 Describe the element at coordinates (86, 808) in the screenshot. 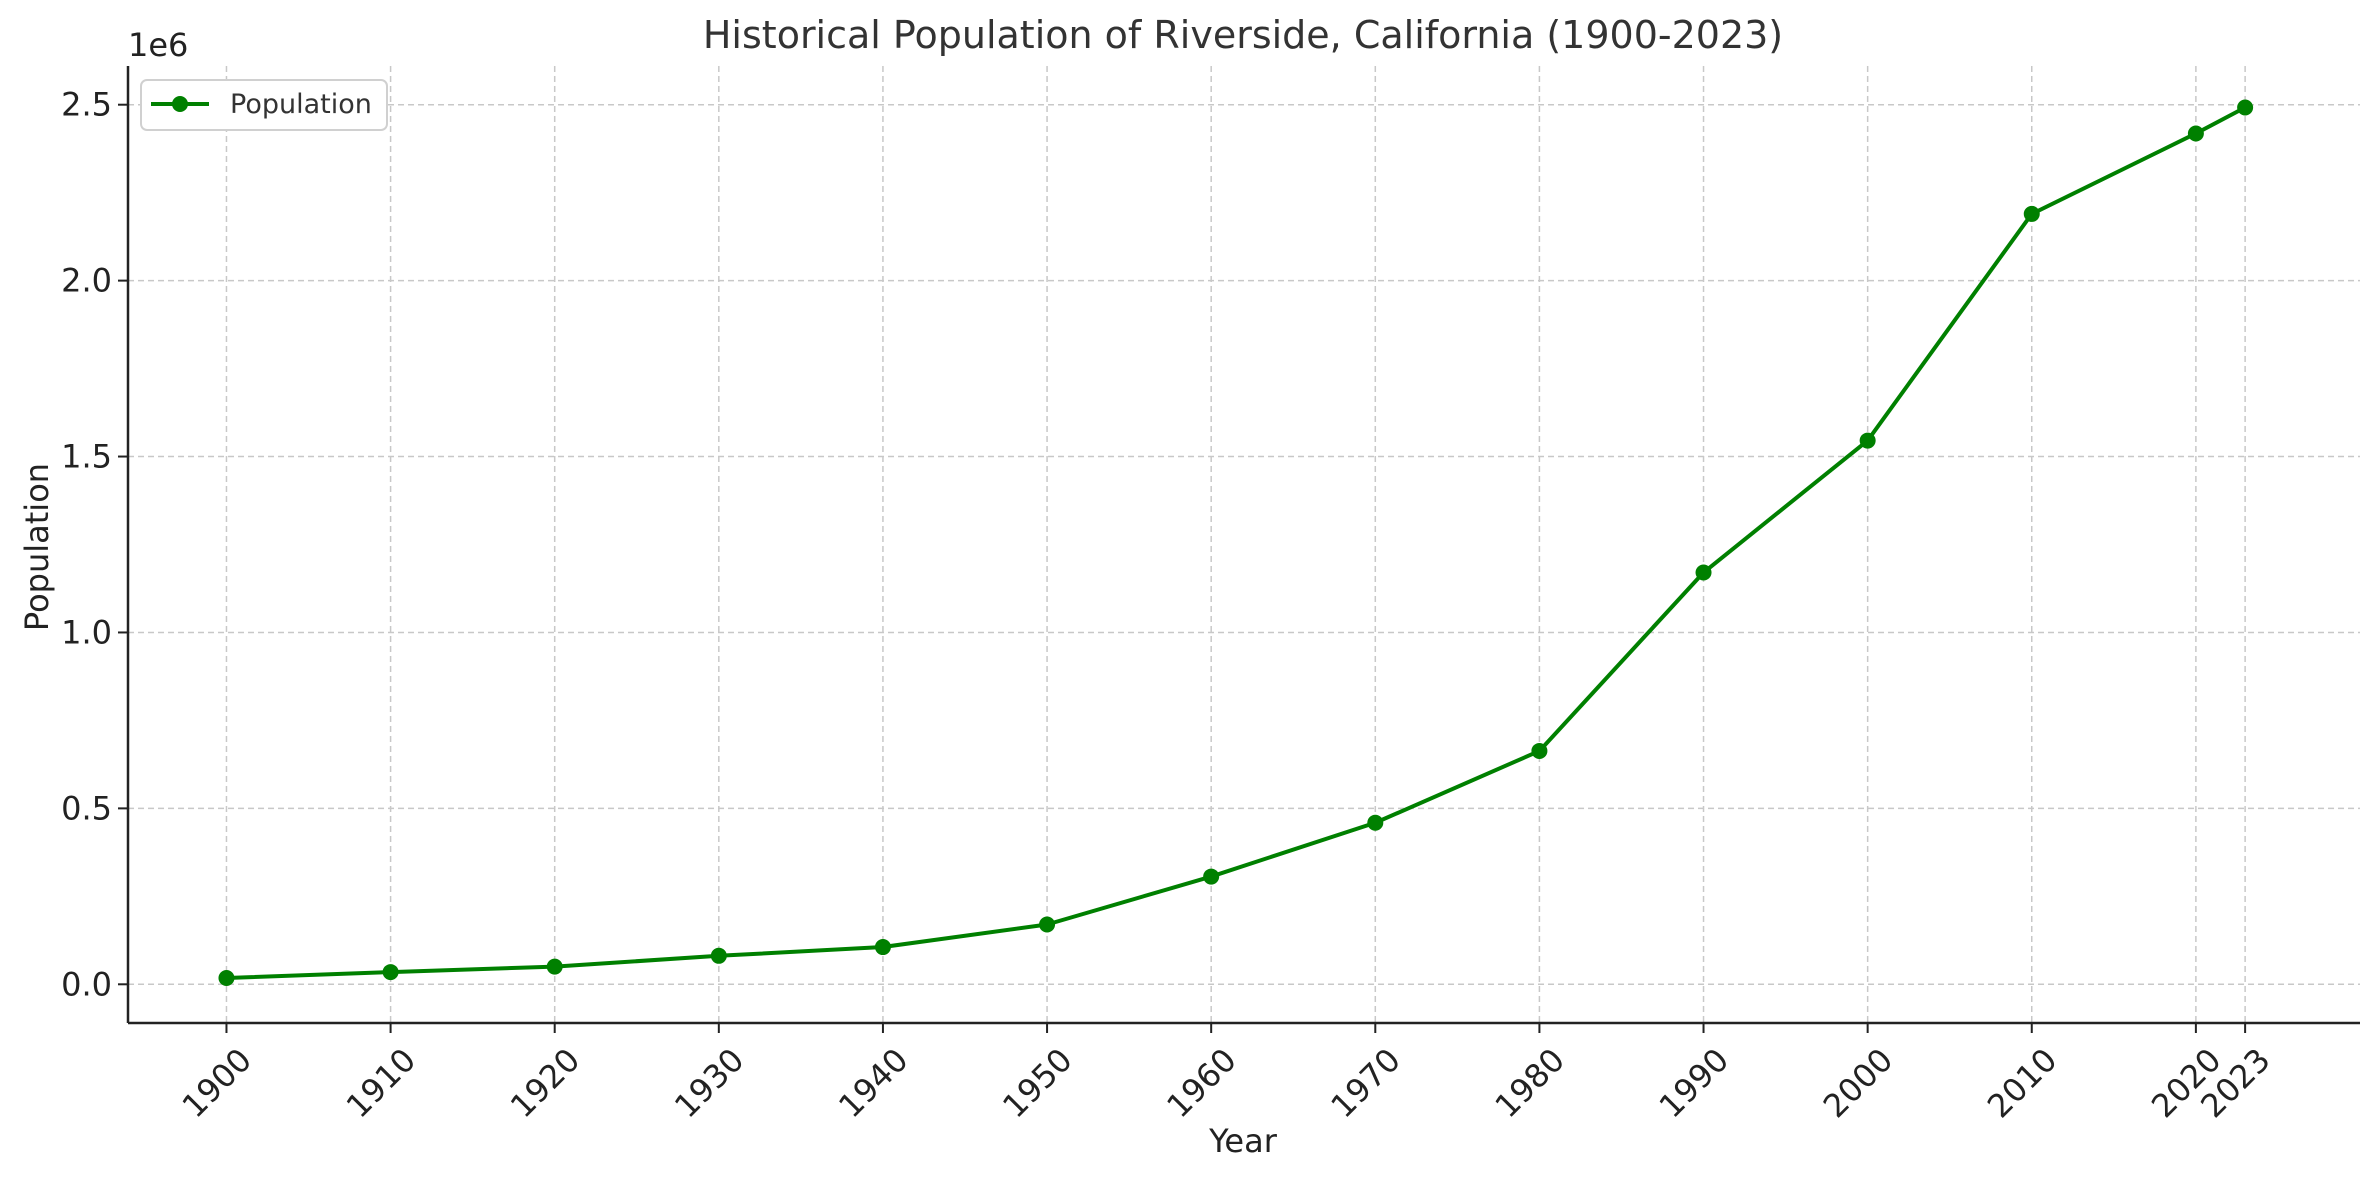

I see `y-tick-label: 0.5` at that location.